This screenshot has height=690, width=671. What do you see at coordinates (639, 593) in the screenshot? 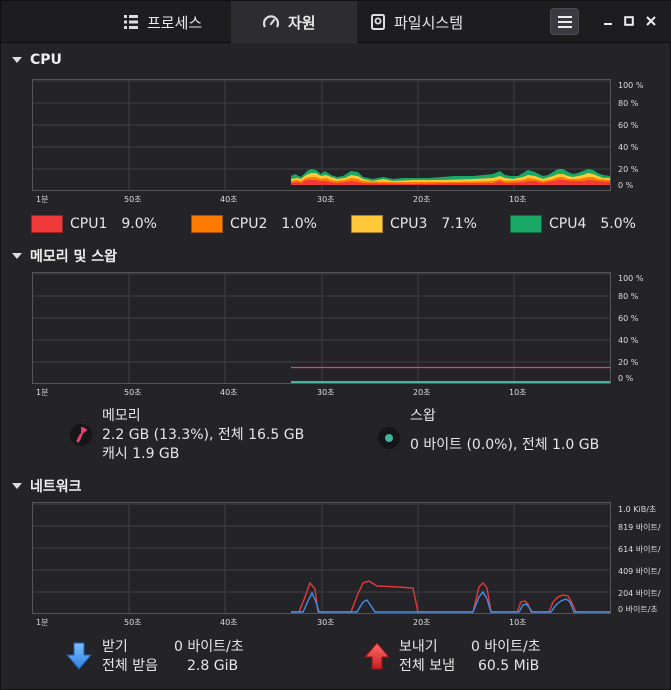
I see `y-tick-label: 204 바이트/` at bounding box center [639, 593].